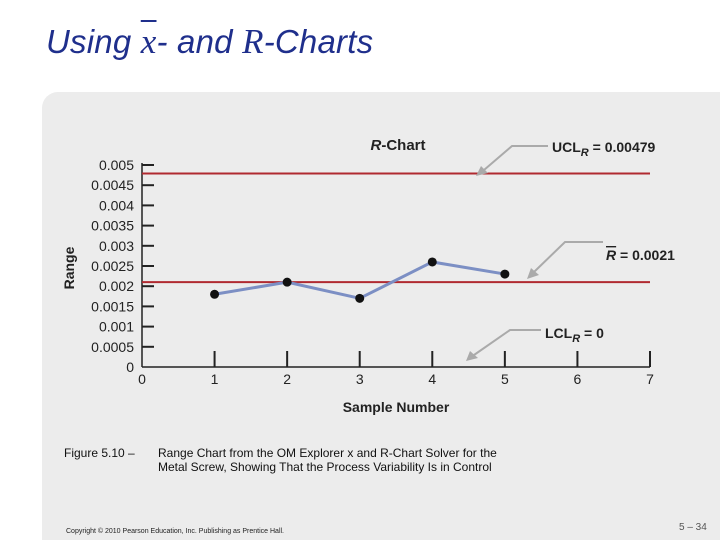 This screenshot has width=720, height=540. What do you see at coordinates (640, 255) in the screenshot?
I see `center-line-label: R = 0.0021` at bounding box center [640, 255].